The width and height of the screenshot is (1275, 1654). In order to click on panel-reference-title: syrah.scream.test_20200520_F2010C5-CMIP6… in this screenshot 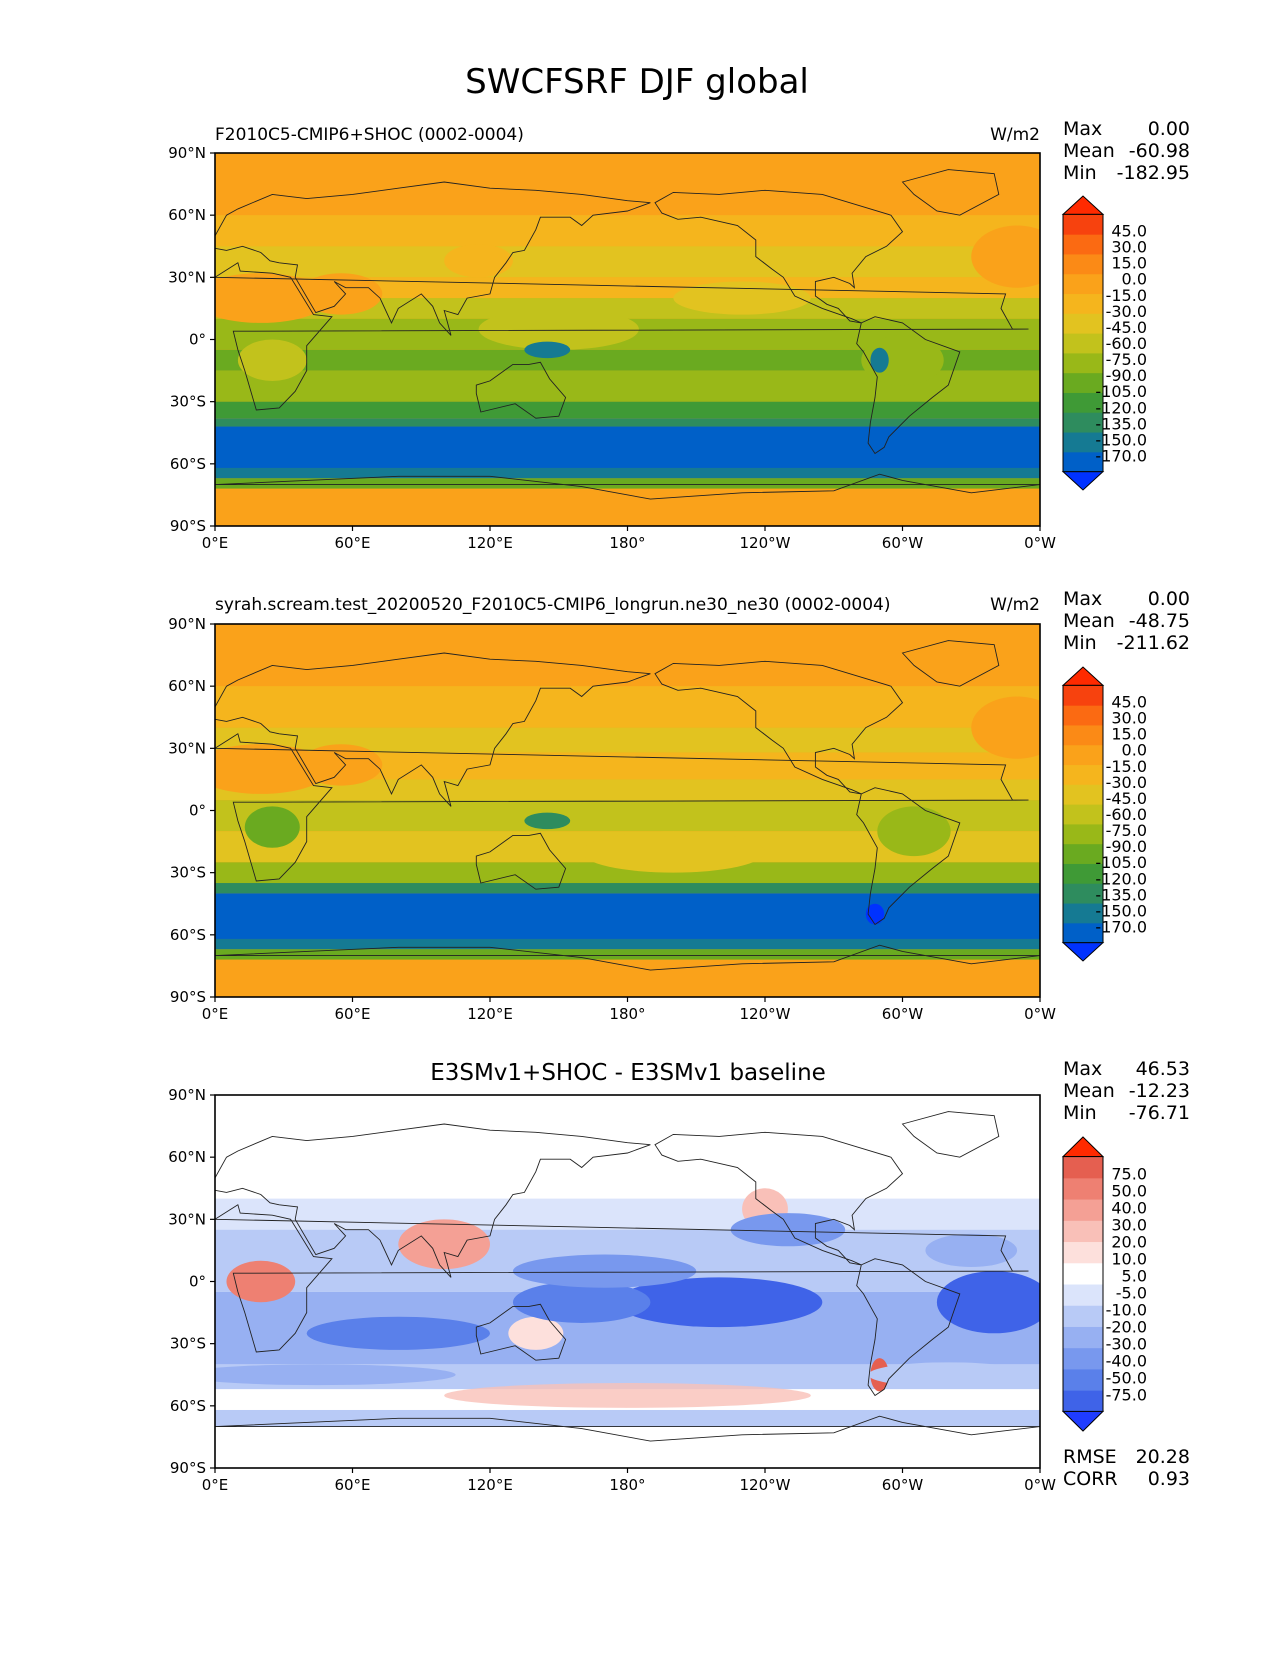, I will do `click(553, 605)`.